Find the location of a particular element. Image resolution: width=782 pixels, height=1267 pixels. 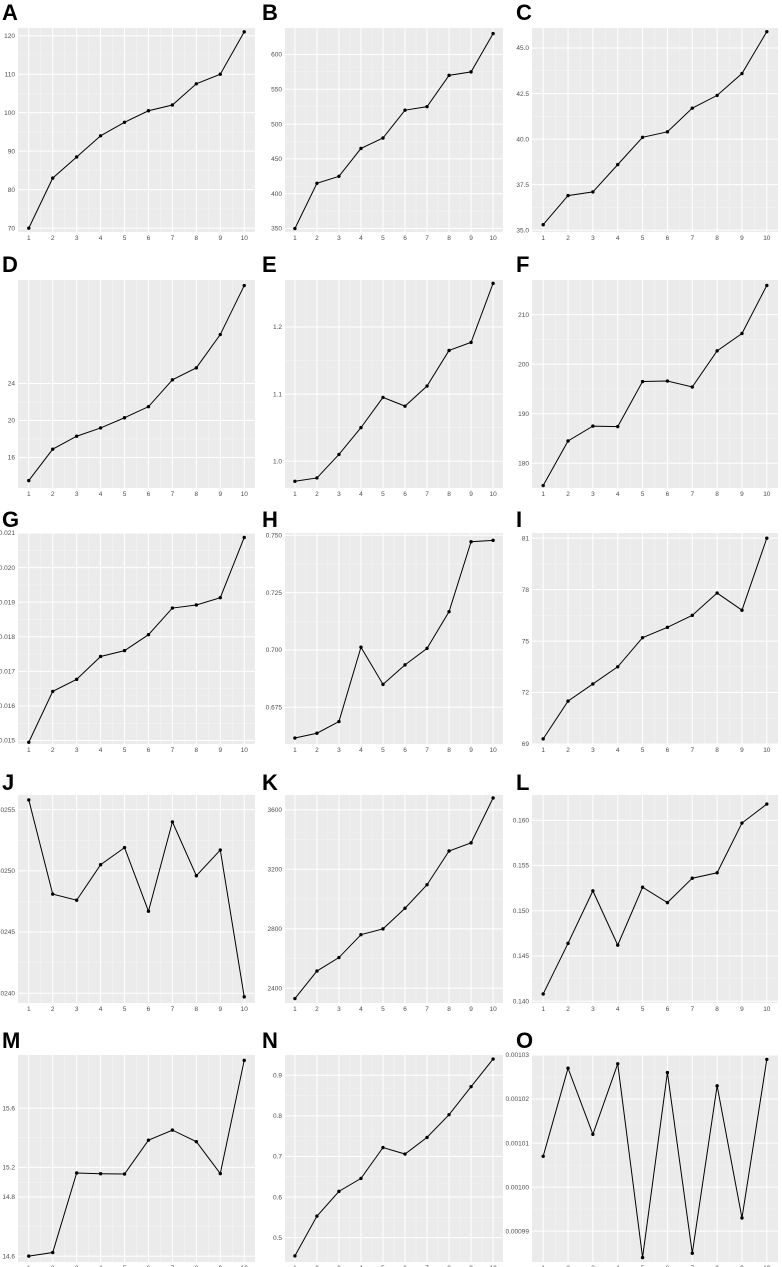

panel-label: L is located at coordinates (522, 782).